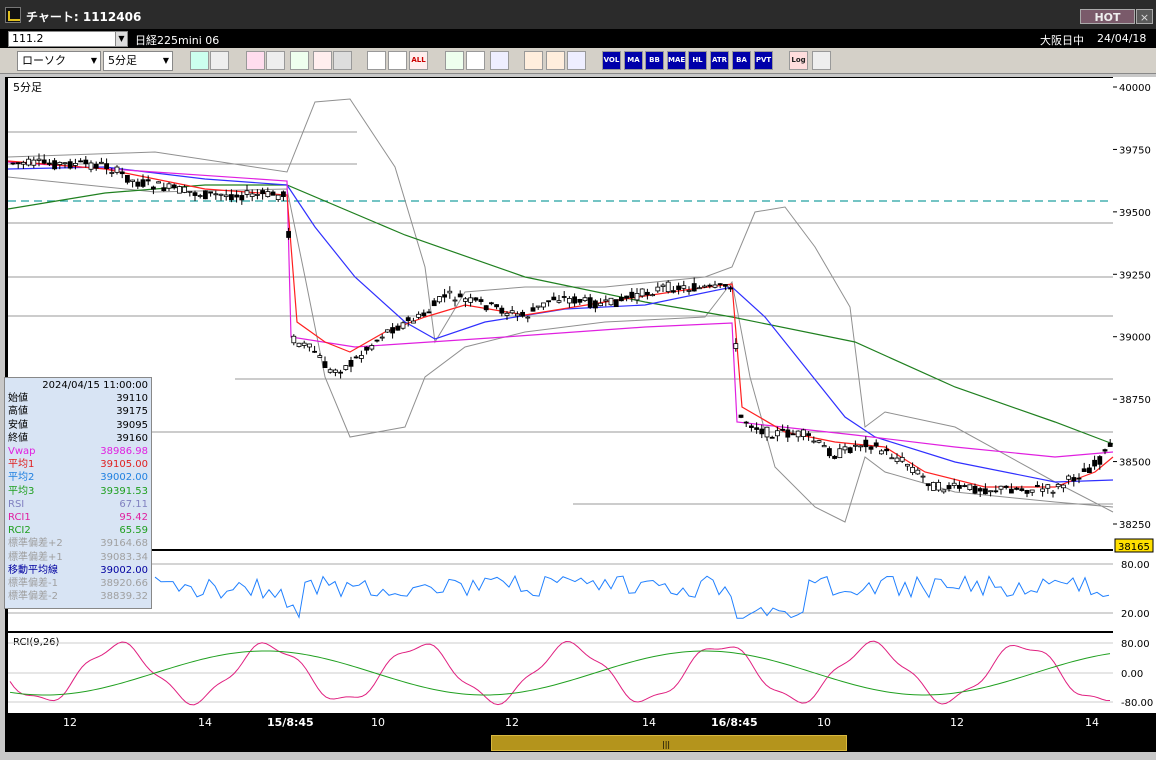 Image resolution: width=1156 pixels, height=760 pixels. I want to click on info-row: 平均3 39391.53, so click(78, 491).